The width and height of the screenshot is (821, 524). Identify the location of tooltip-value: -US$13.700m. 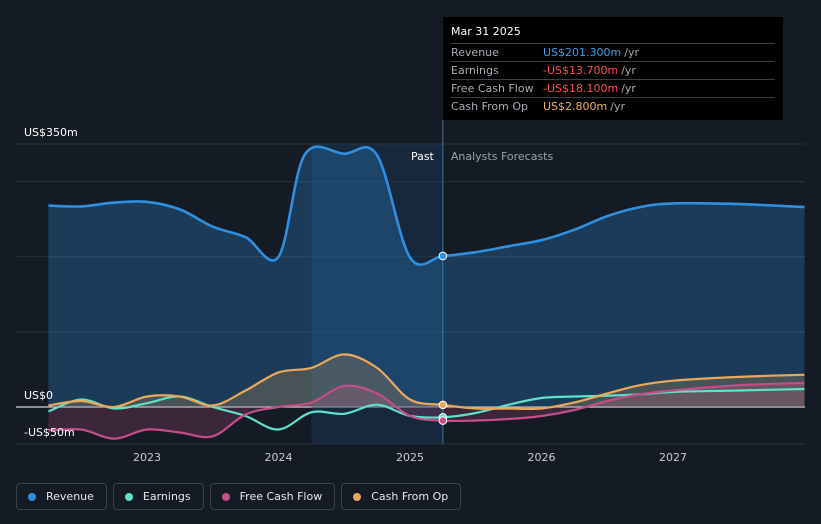
(581, 70).